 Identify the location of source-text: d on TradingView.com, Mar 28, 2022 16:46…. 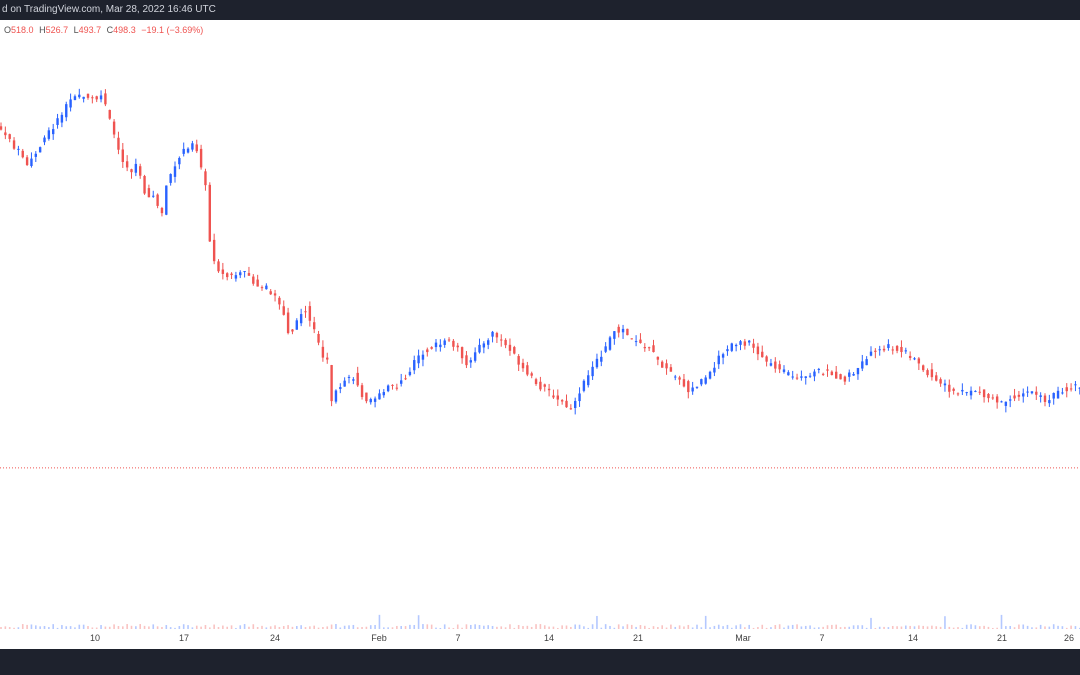
(109, 9).